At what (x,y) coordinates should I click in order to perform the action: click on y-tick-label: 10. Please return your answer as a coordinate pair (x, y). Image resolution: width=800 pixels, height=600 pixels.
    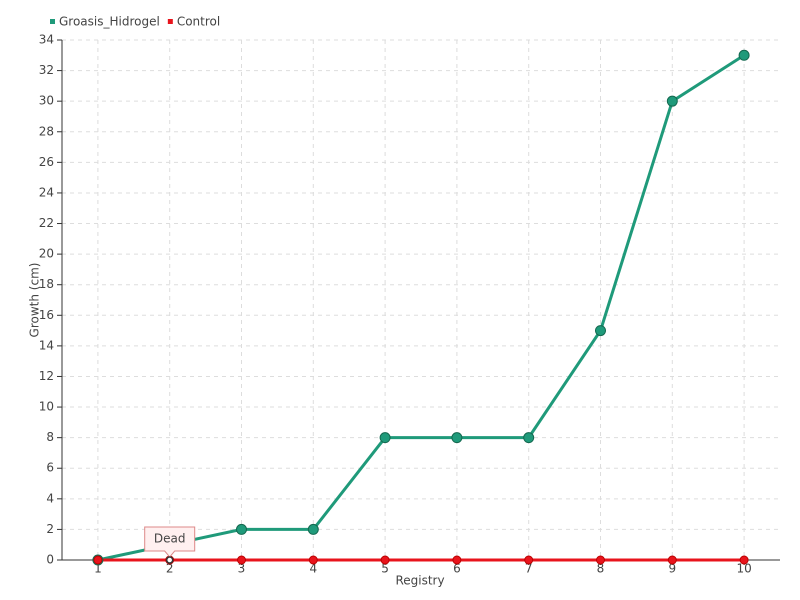
    Looking at the image, I should click on (46, 407).